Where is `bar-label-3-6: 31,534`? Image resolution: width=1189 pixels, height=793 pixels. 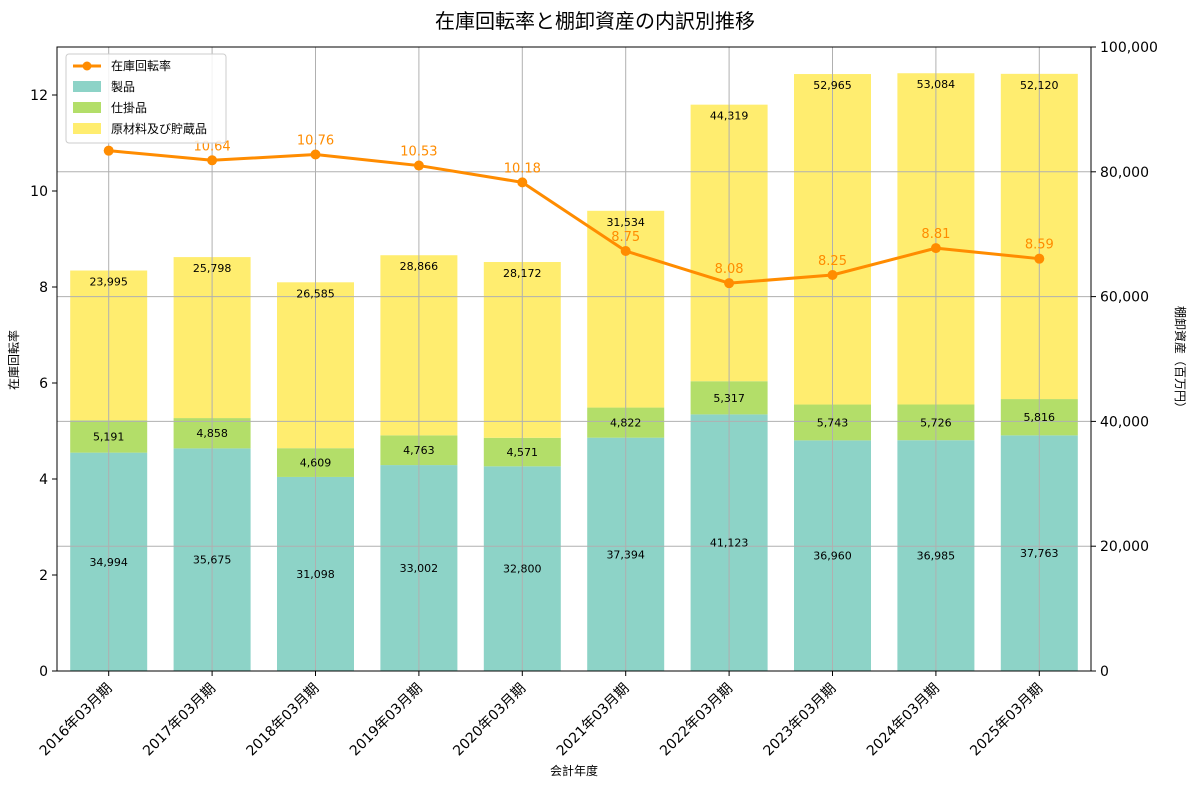
bar-label-3-6: 31,534 is located at coordinates (625, 222).